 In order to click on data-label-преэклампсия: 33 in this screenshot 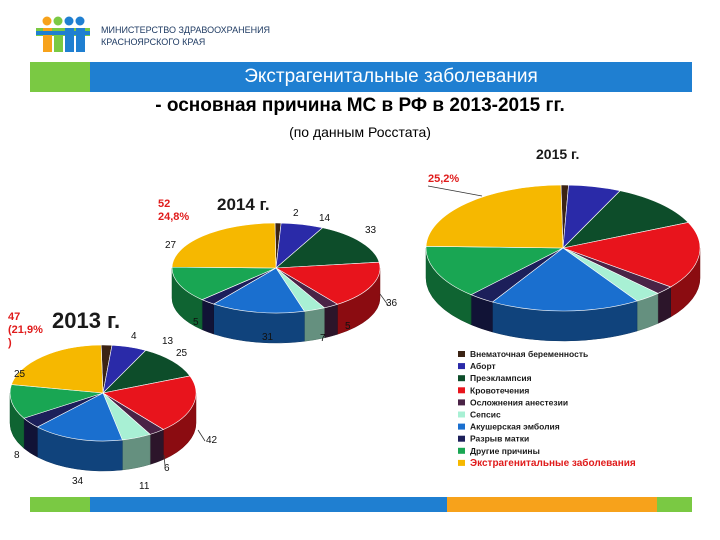, I will do `click(371, 230)`.